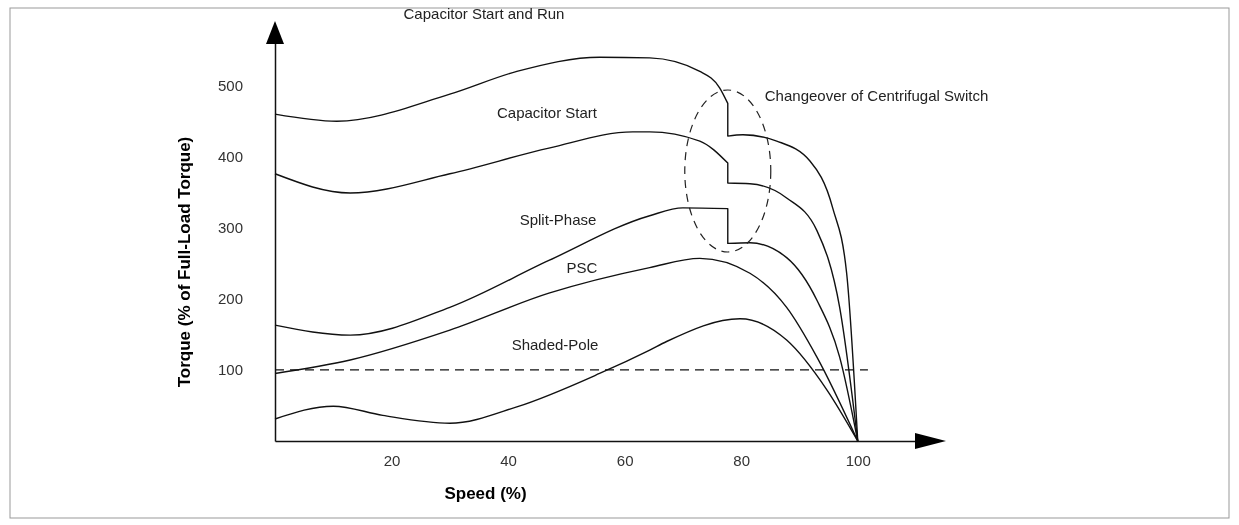 This screenshot has height=525, width=1239. What do you see at coordinates (858, 460) in the screenshot?
I see `x-tick-label: 100` at bounding box center [858, 460].